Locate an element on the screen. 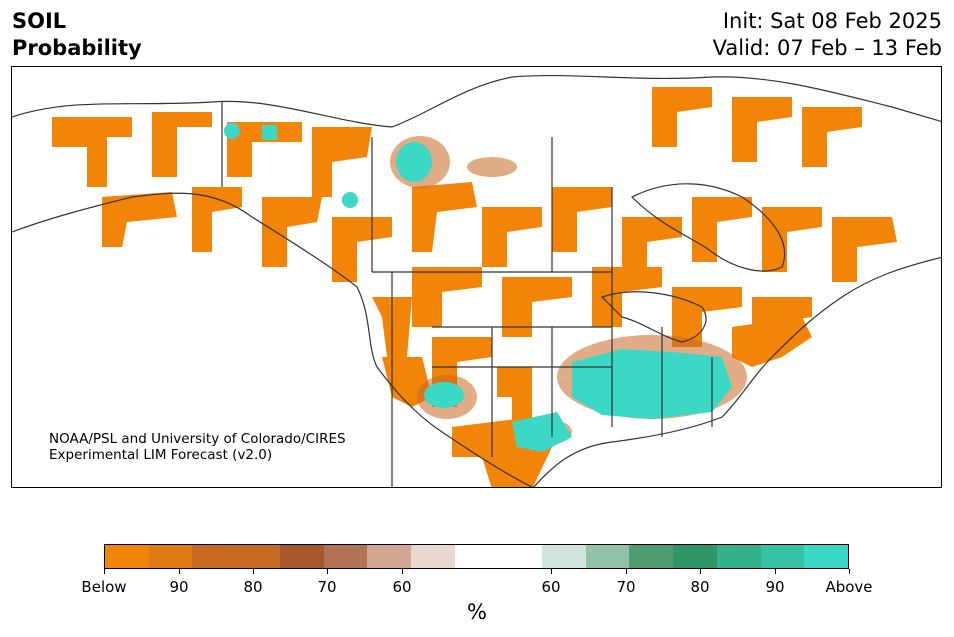 This screenshot has height=637, width=954. title-subtitle: Probability is located at coordinates (77, 48).